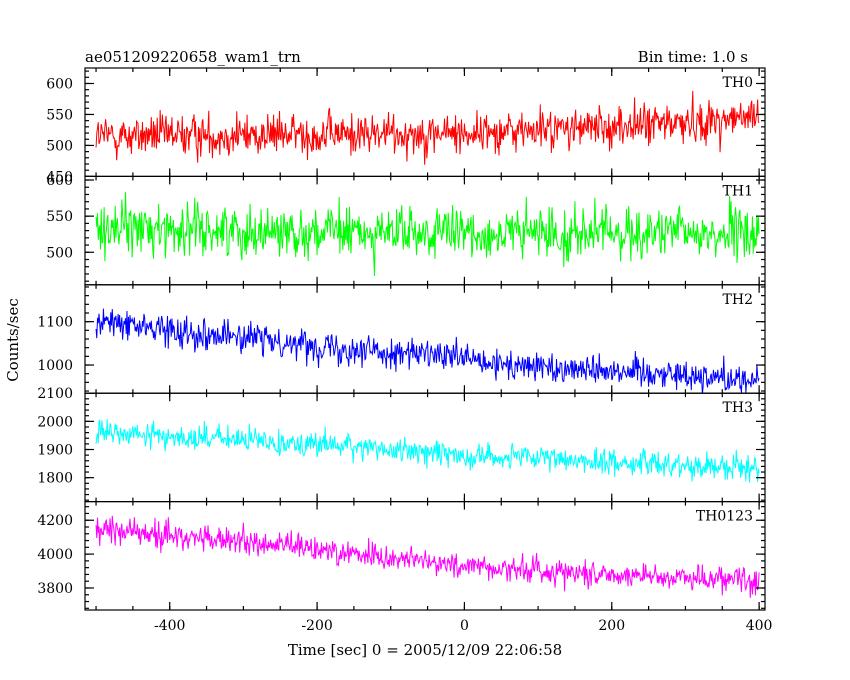  Describe the element at coordinates (738, 191) in the screenshot. I see `panel-label-th1: TH1` at that location.